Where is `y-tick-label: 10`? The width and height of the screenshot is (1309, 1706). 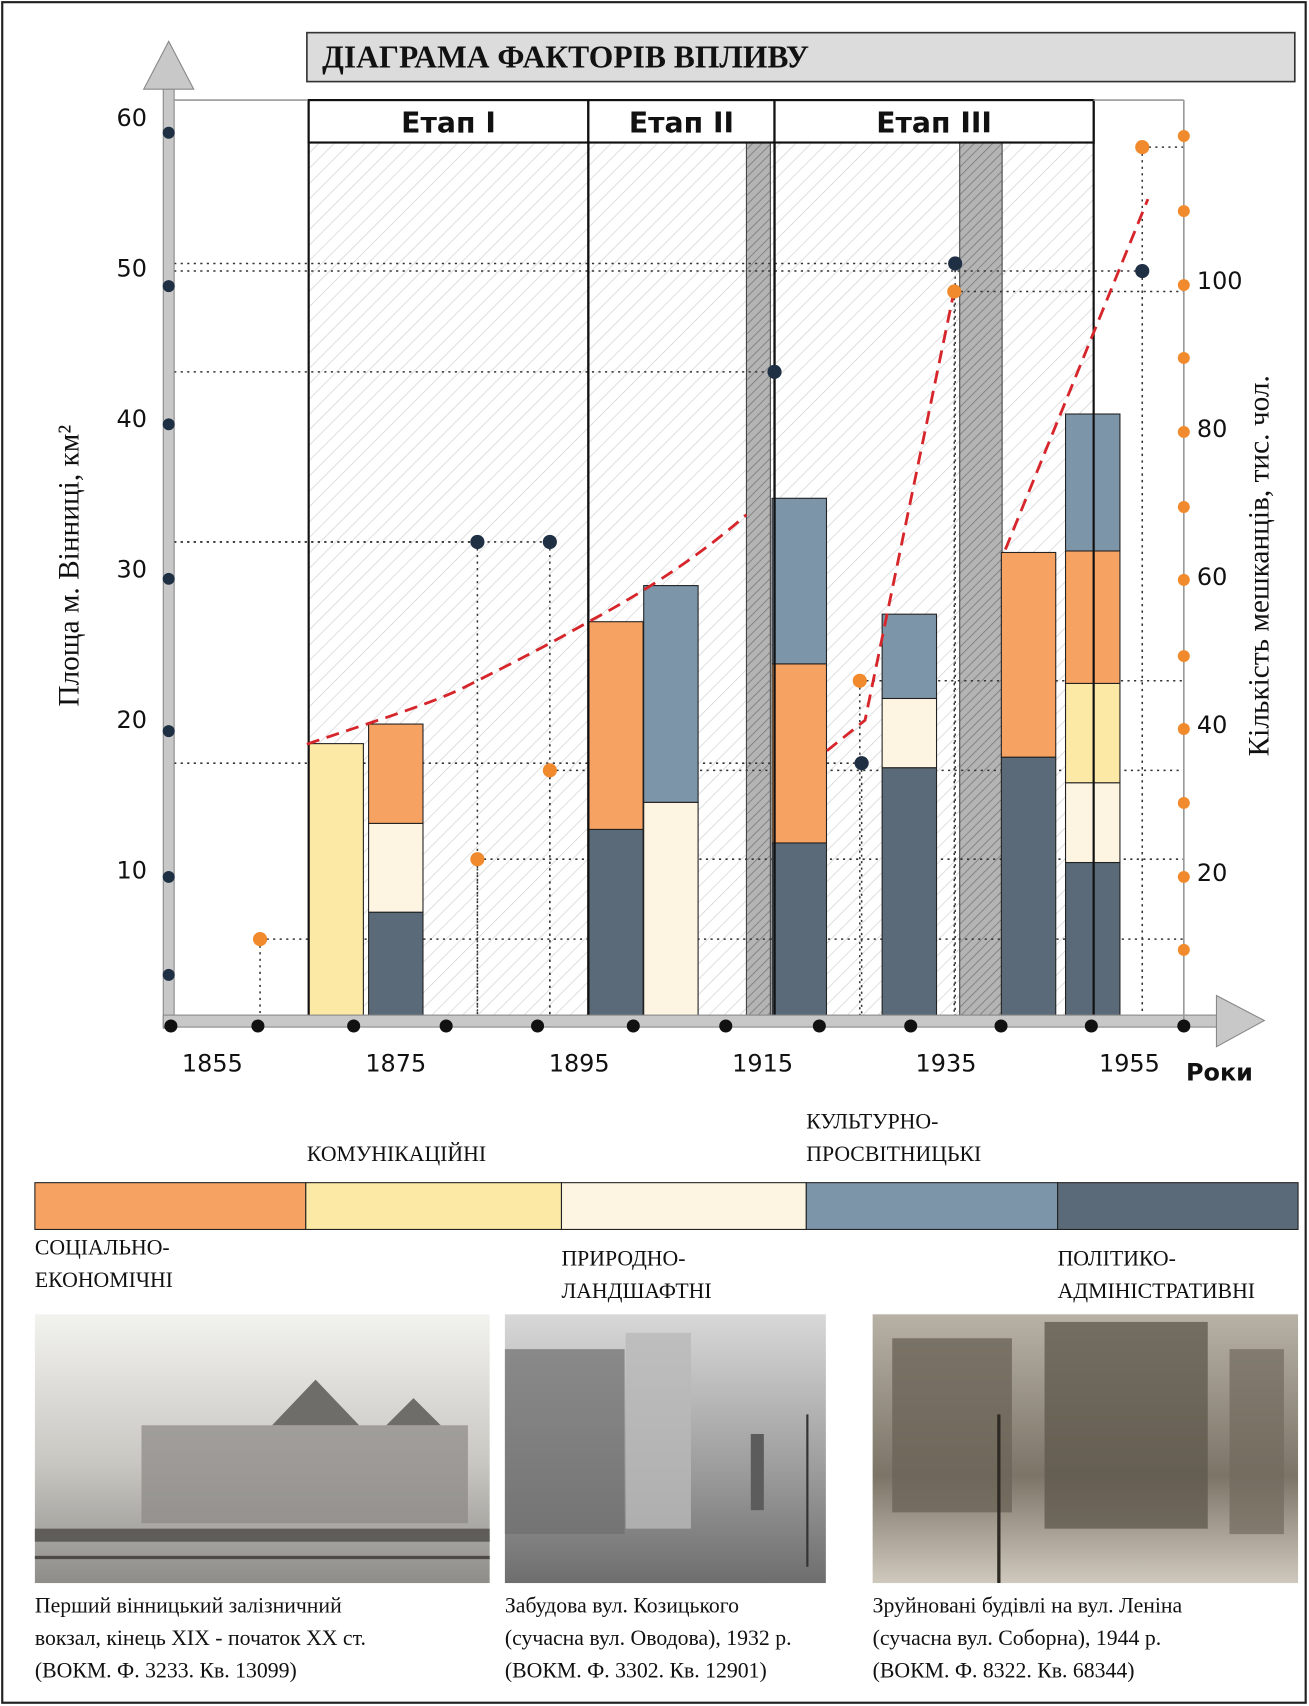
y-tick-label: 10 is located at coordinates (131, 871).